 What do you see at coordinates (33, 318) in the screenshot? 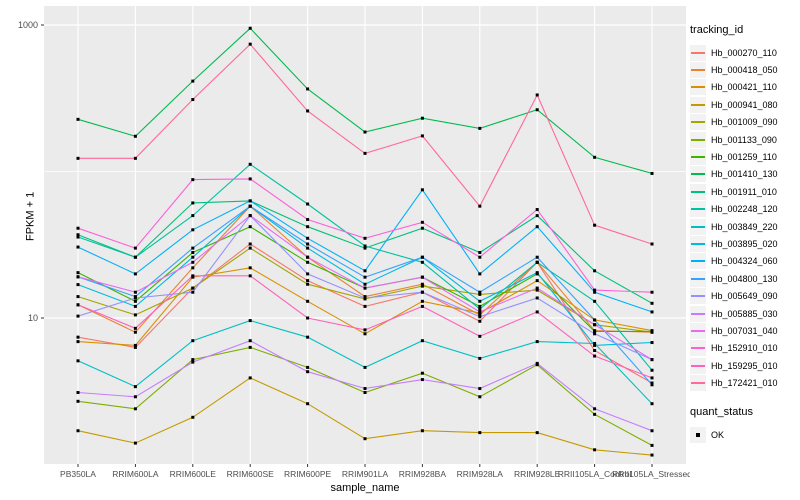
I see `y-tick-label: 10` at bounding box center [33, 318].